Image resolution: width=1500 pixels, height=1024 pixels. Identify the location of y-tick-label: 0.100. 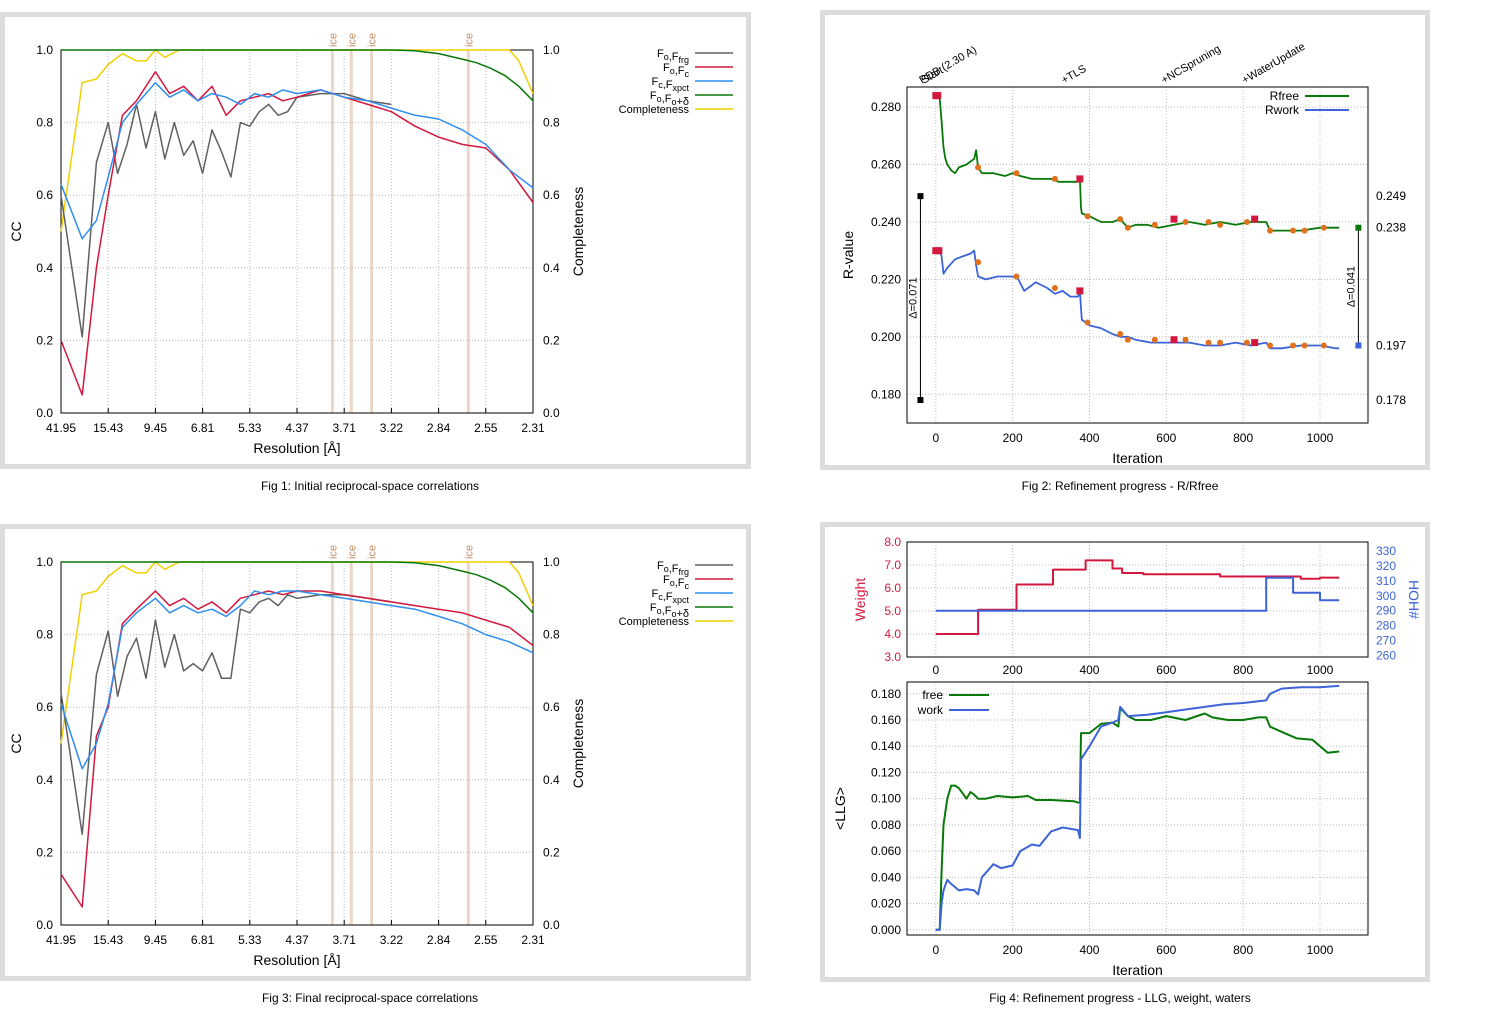
(886, 799).